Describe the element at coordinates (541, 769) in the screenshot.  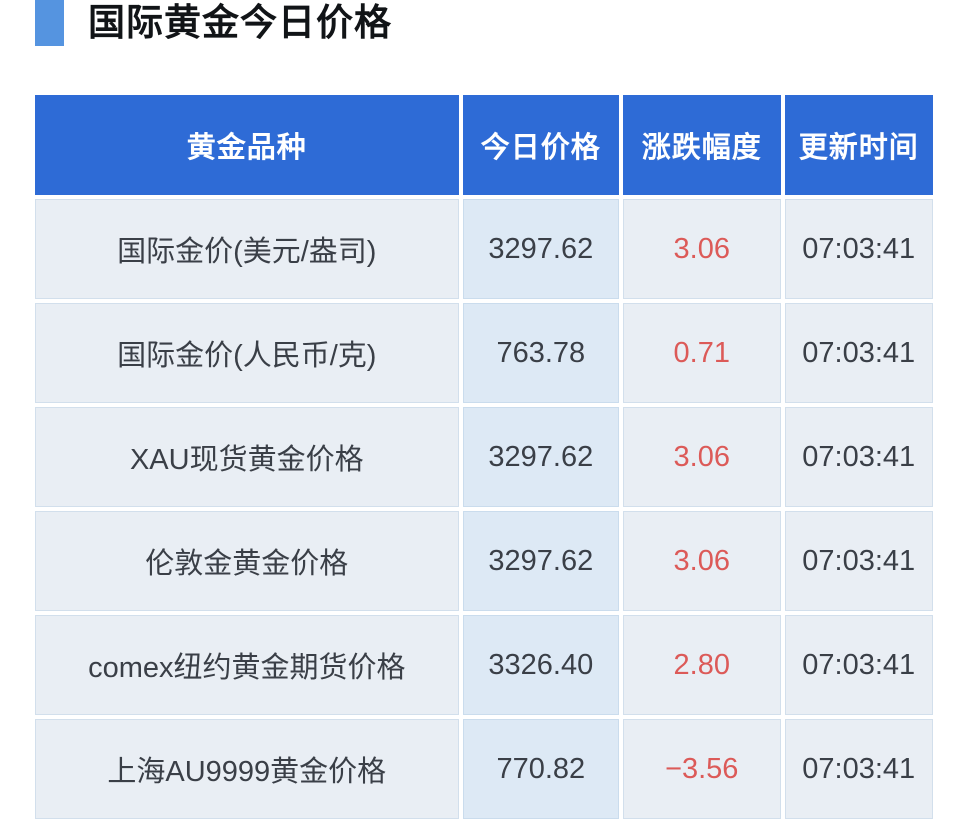
I see `table-cell-price: 770.82` at that location.